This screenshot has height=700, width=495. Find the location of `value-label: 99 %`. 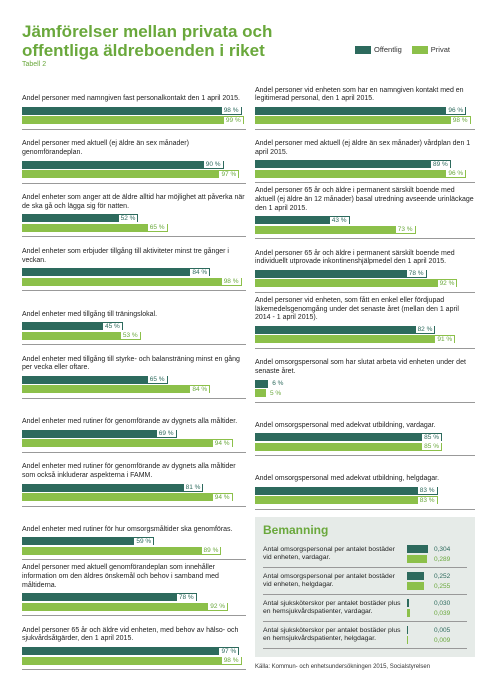

value-label: 99 % is located at coordinates (233, 120).